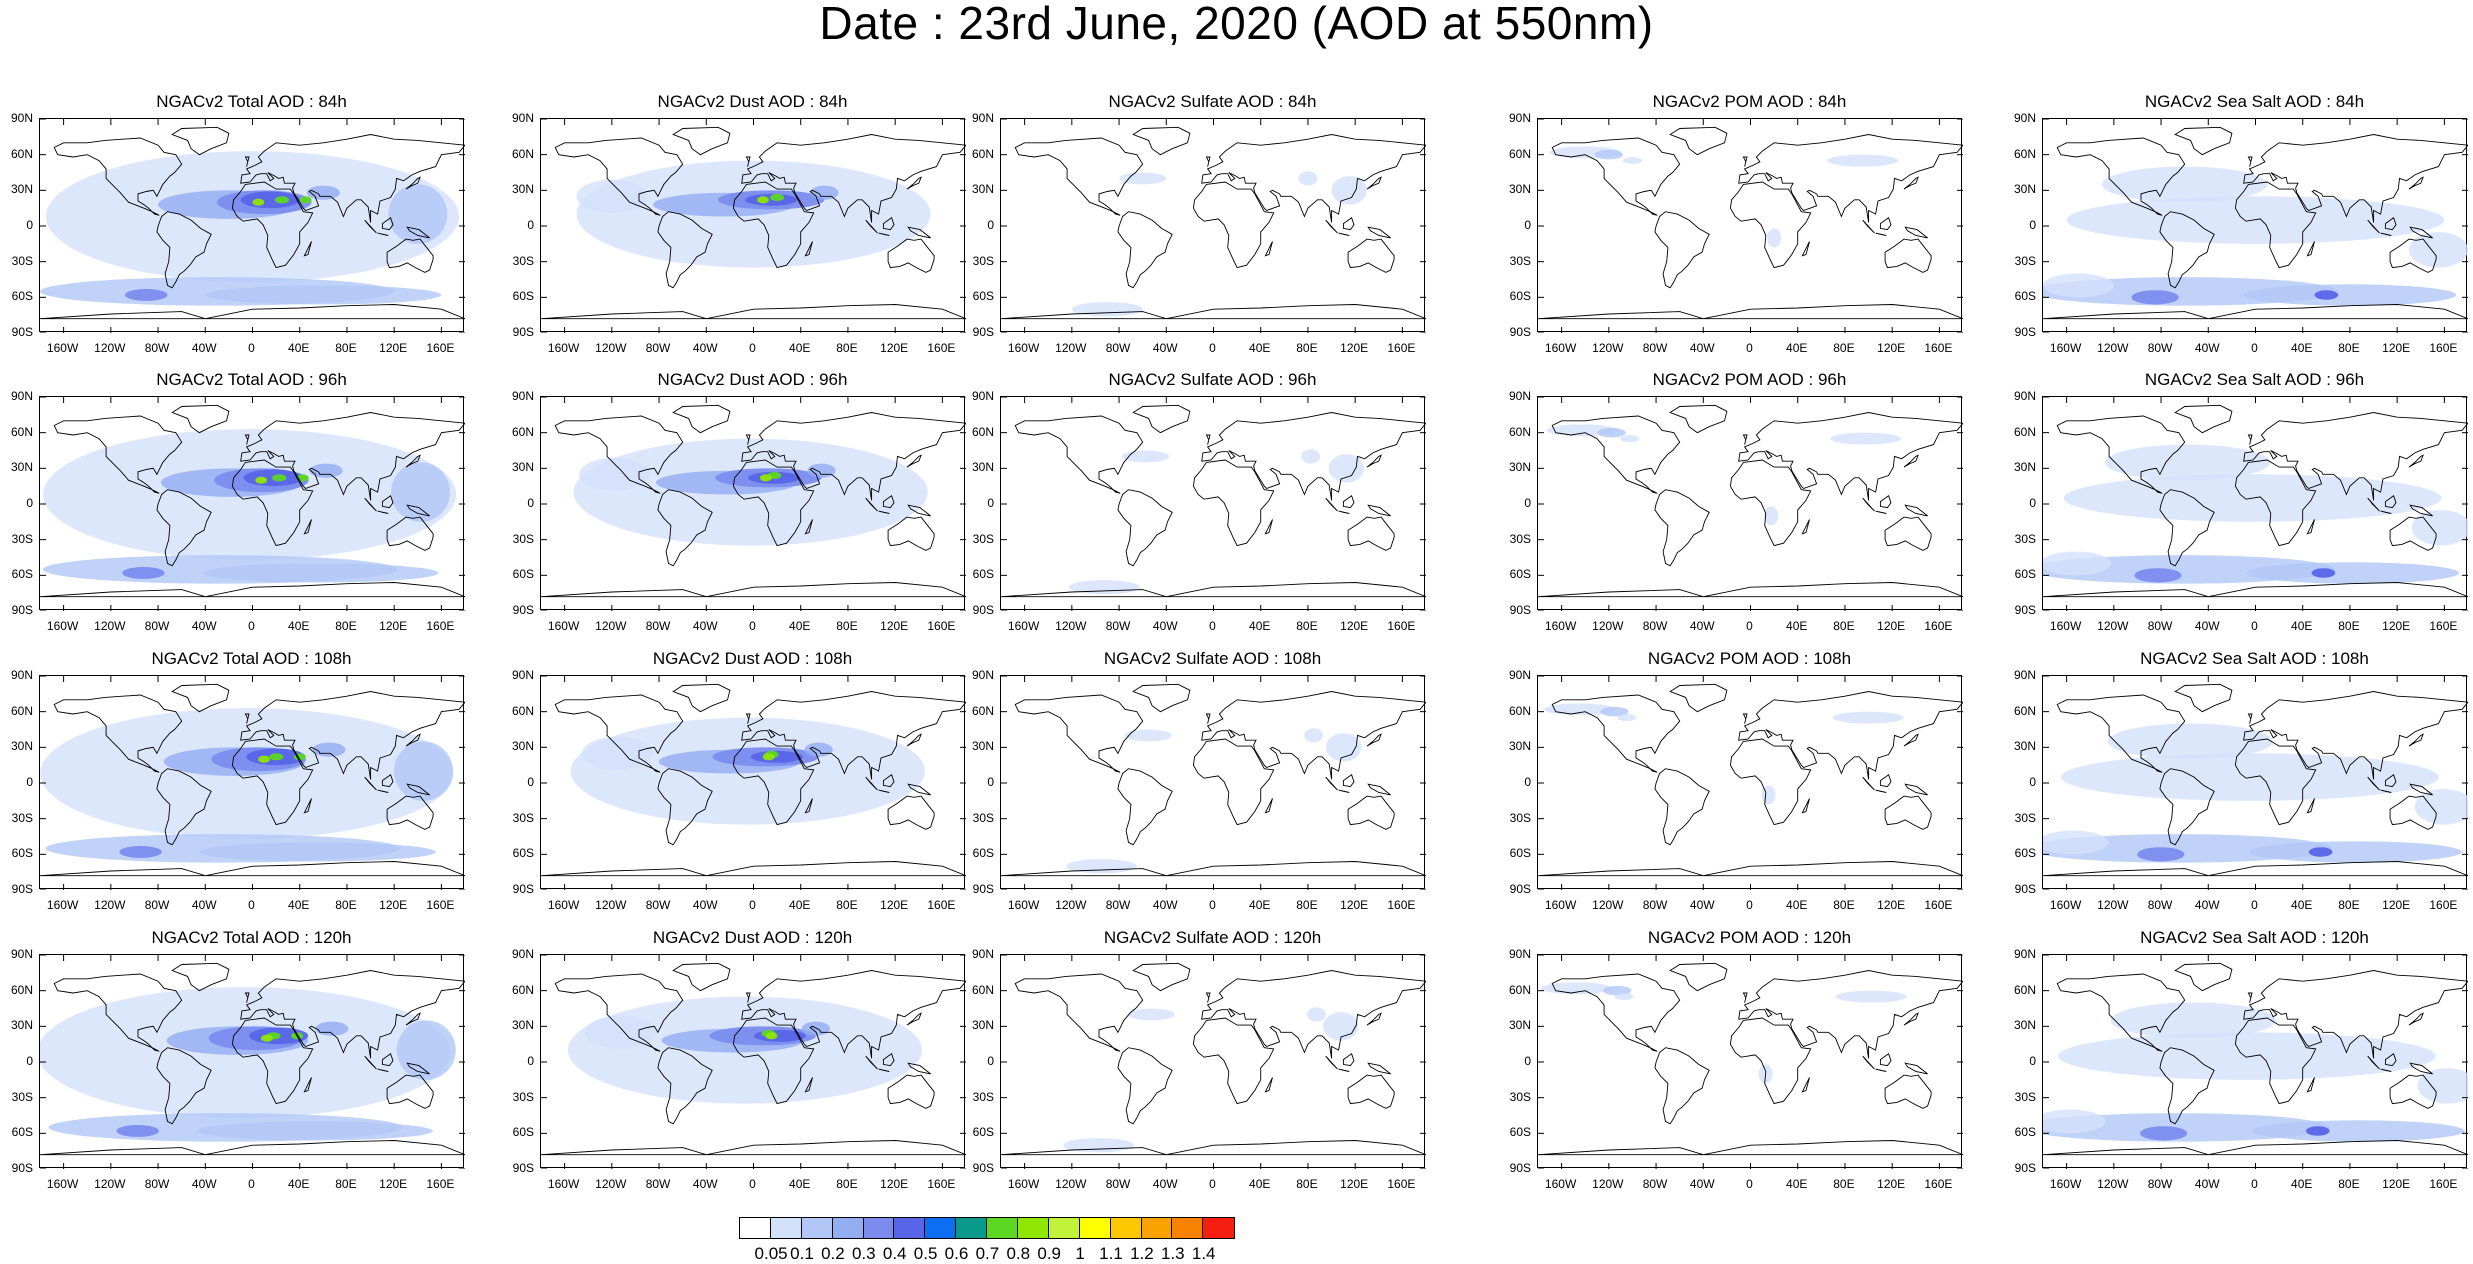 Image resolution: width=2473 pixels, height=1264 pixels. I want to click on panel-title: NGACv2 Dust AOD : 96h, so click(753, 380).